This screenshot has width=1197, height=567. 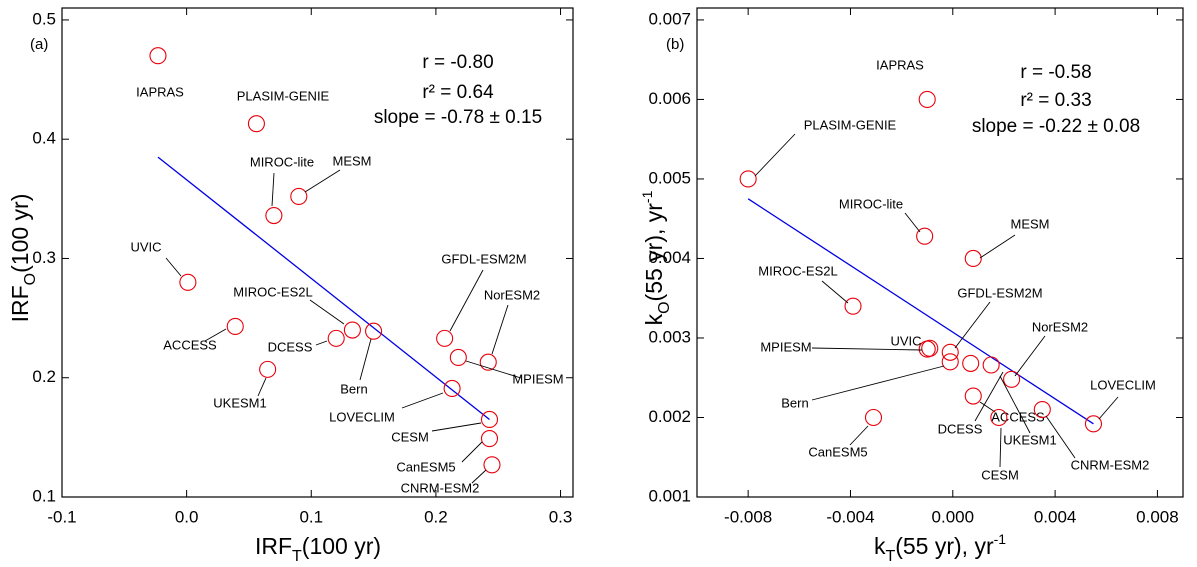 I want to click on stat-annotation: slope = -0.22 ± 0.08, so click(x=1056, y=126).